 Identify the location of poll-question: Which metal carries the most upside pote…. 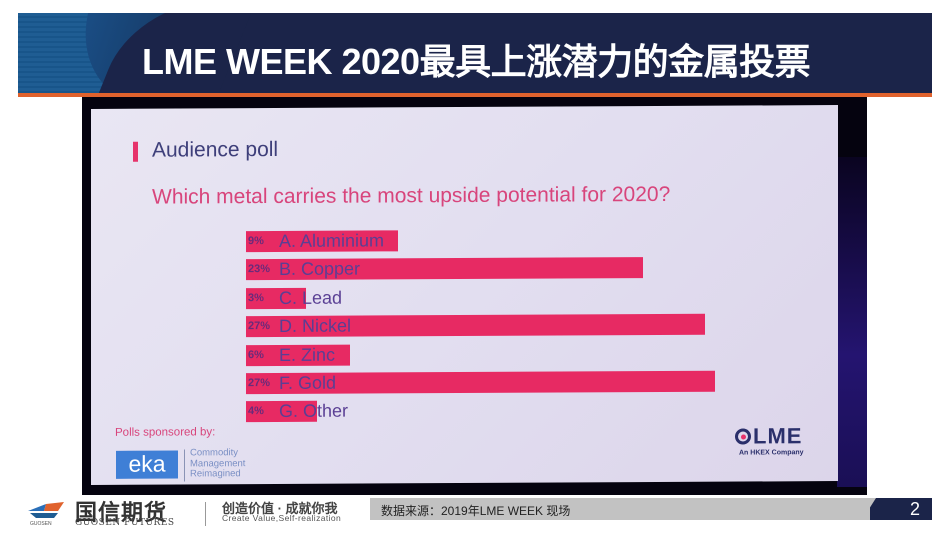
(411, 195).